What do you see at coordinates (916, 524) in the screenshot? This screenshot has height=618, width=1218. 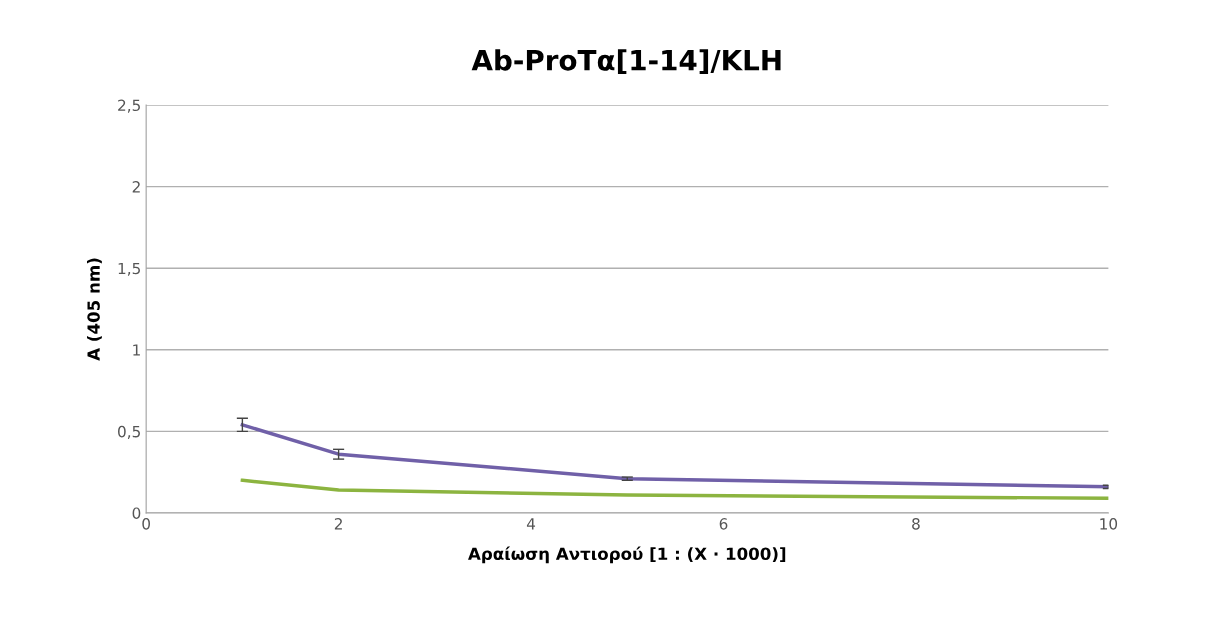 I see `x-tick-label: 8` at bounding box center [916, 524].